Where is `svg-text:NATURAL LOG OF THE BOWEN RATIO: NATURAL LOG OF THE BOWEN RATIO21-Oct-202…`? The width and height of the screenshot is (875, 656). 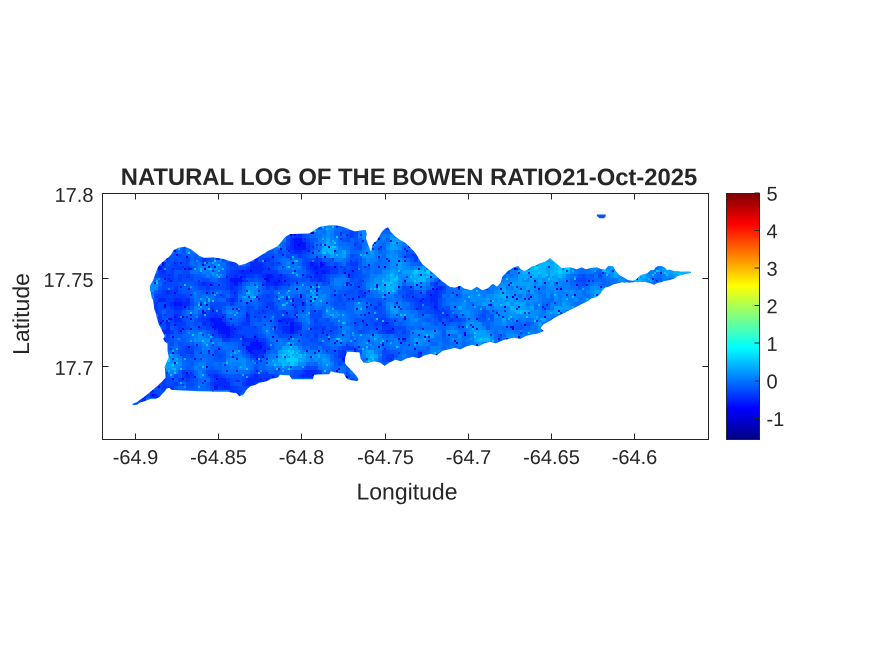
svg-text:NATURAL LOG OF THE BOWEN RATIO: NATURAL LOG OF THE BOWEN RATIO21-Oct-202… is located at coordinates (409, 177).